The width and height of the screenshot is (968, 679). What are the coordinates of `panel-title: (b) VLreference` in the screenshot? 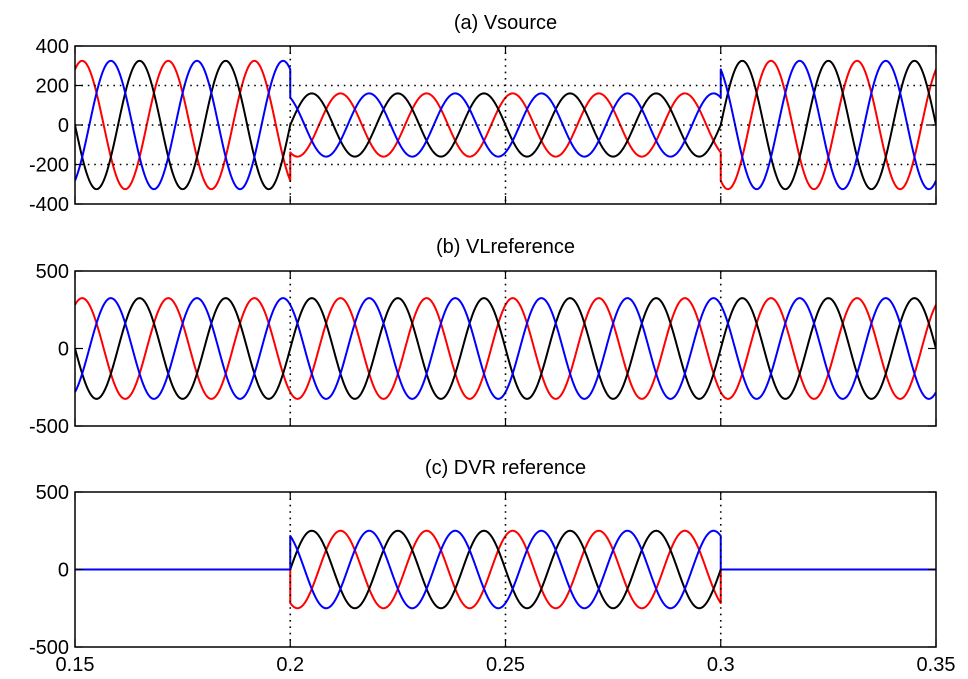 It's located at (505, 247).